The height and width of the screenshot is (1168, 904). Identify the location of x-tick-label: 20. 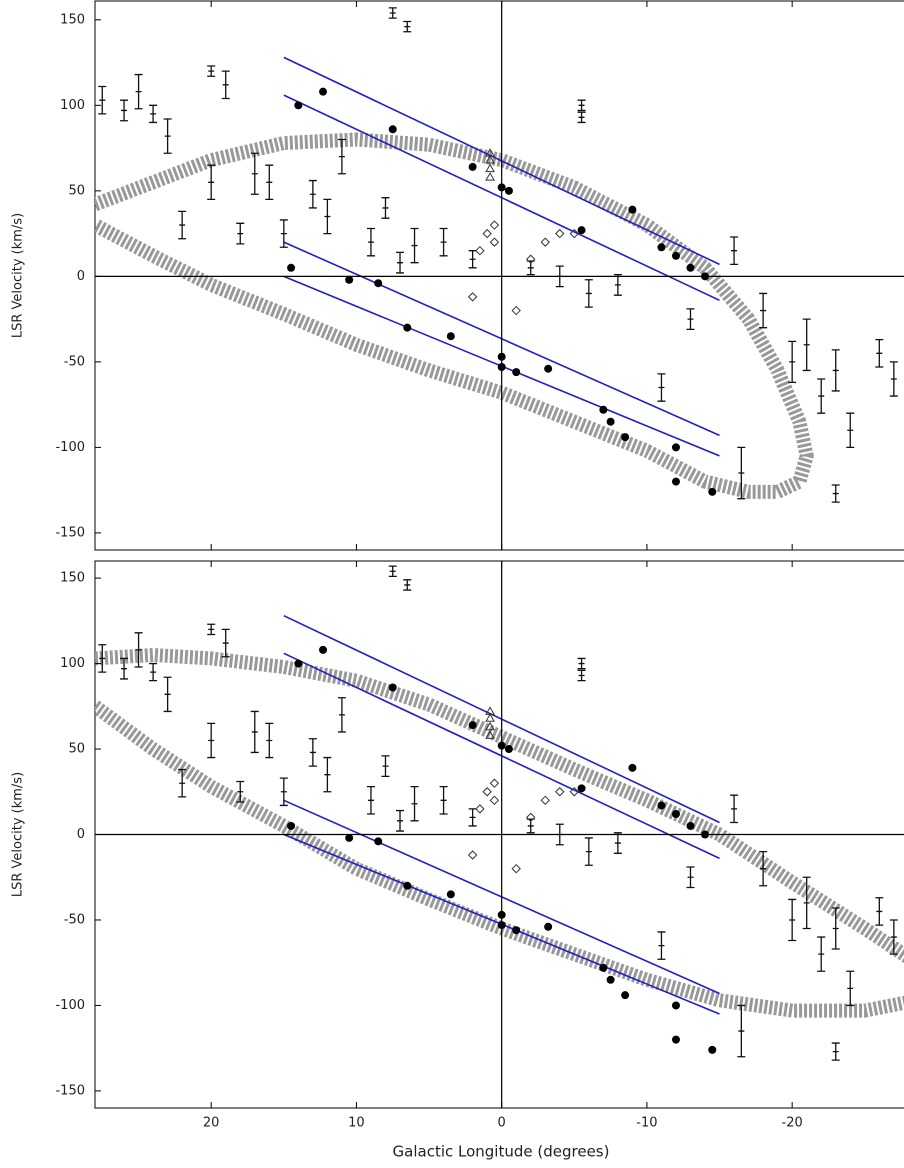
(211, 1123).